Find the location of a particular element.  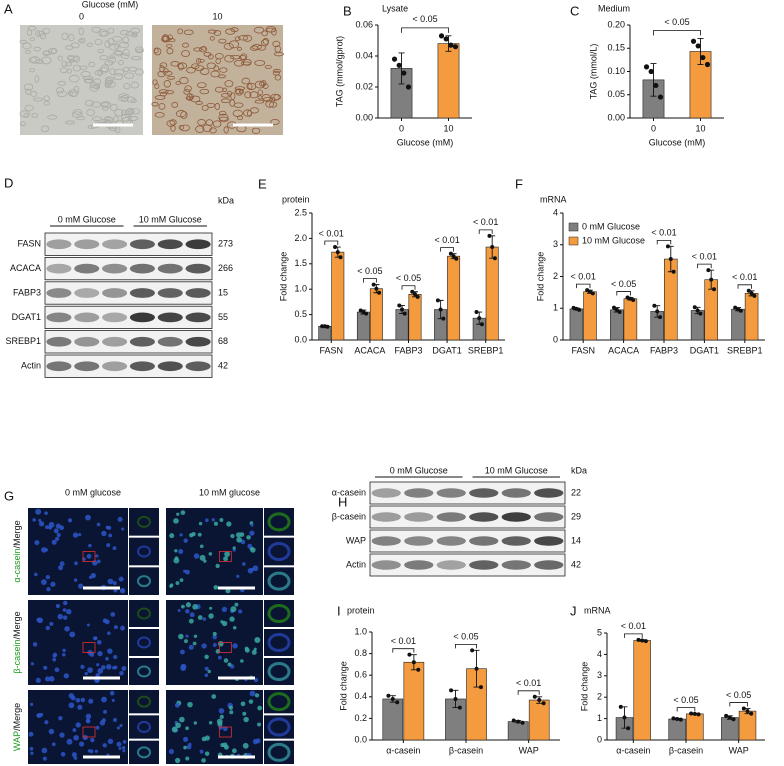

kda-label: 29 is located at coordinates (576, 516).